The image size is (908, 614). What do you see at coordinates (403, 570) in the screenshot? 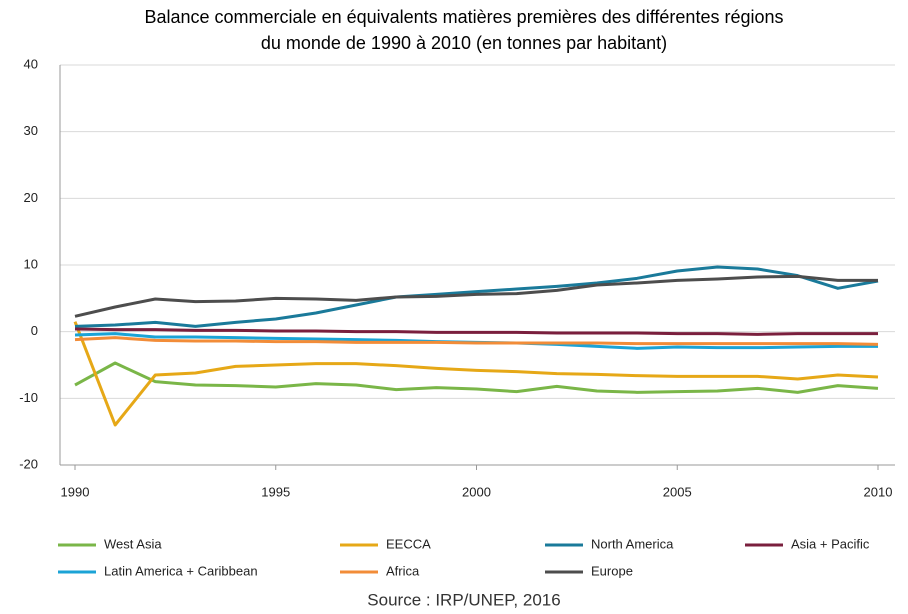
I see `legend-label: Africa` at bounding box center [403, 570].